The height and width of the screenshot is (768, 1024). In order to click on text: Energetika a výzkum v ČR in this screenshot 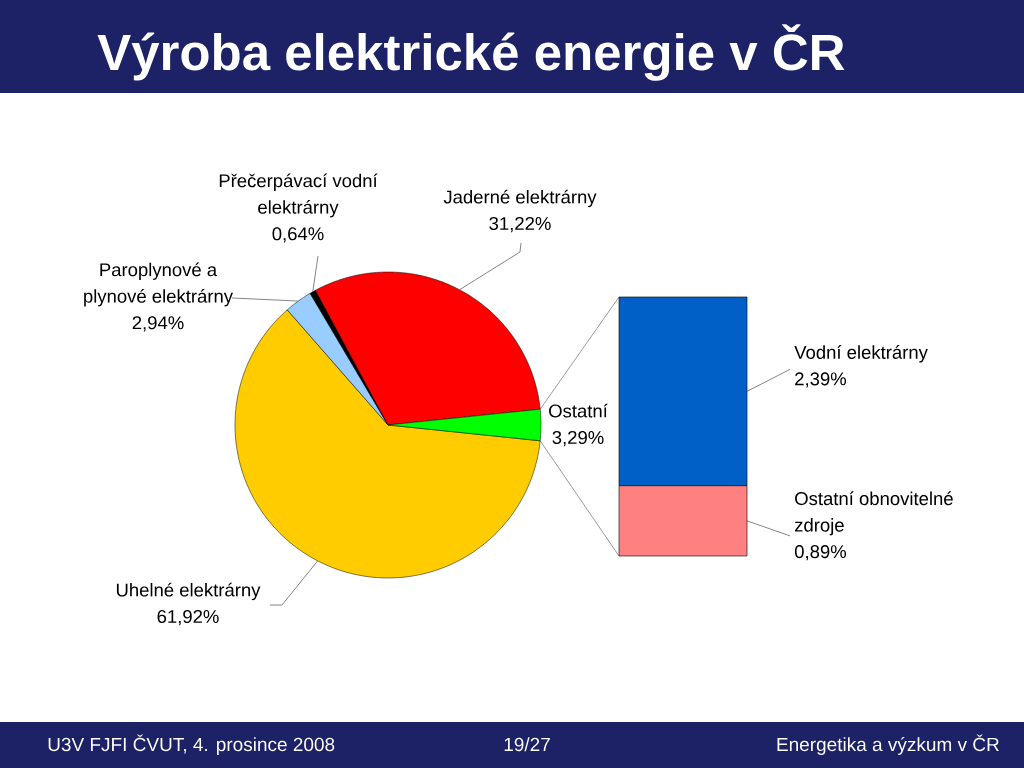, I will do `click(888, 744)`.